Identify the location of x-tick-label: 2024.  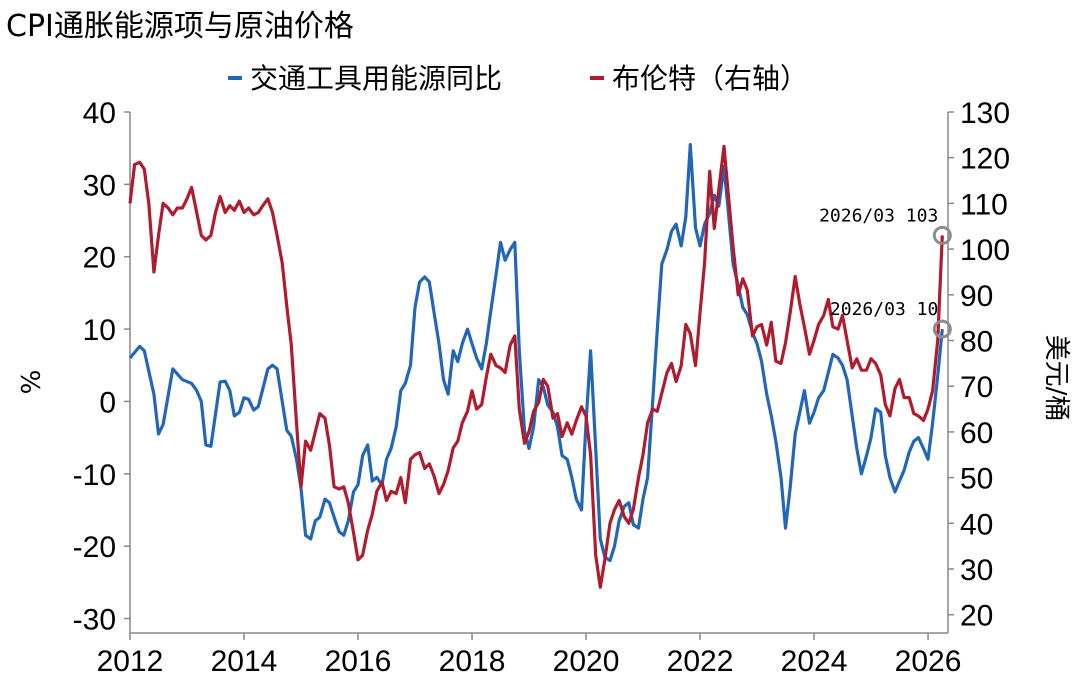
(814, 661).